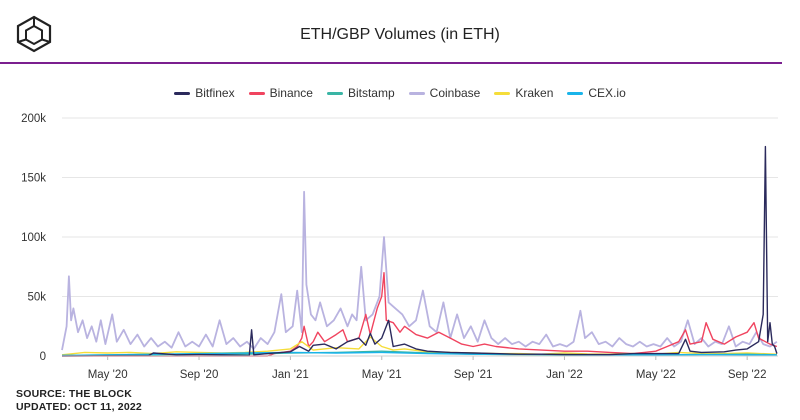 This screenshot has height=420, width=800. I want to click on legend-label: Bitstamp, so click(371, 93).